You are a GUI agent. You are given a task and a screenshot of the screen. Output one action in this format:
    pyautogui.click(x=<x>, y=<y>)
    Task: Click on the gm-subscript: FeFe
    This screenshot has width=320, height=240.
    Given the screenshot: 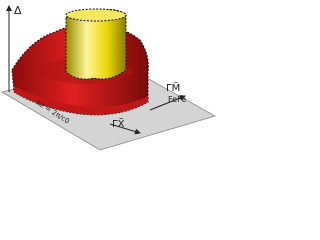 What is the action you would take?
    pyautogui.click(x=177, y=99)
    